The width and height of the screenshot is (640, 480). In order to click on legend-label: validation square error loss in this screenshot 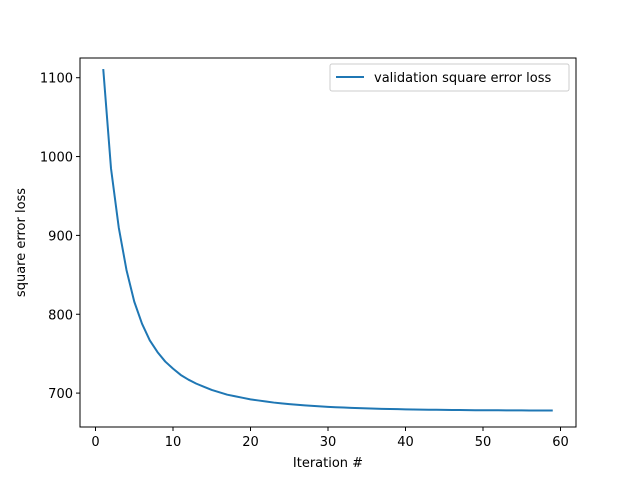, I will do `click(462, 78)`.